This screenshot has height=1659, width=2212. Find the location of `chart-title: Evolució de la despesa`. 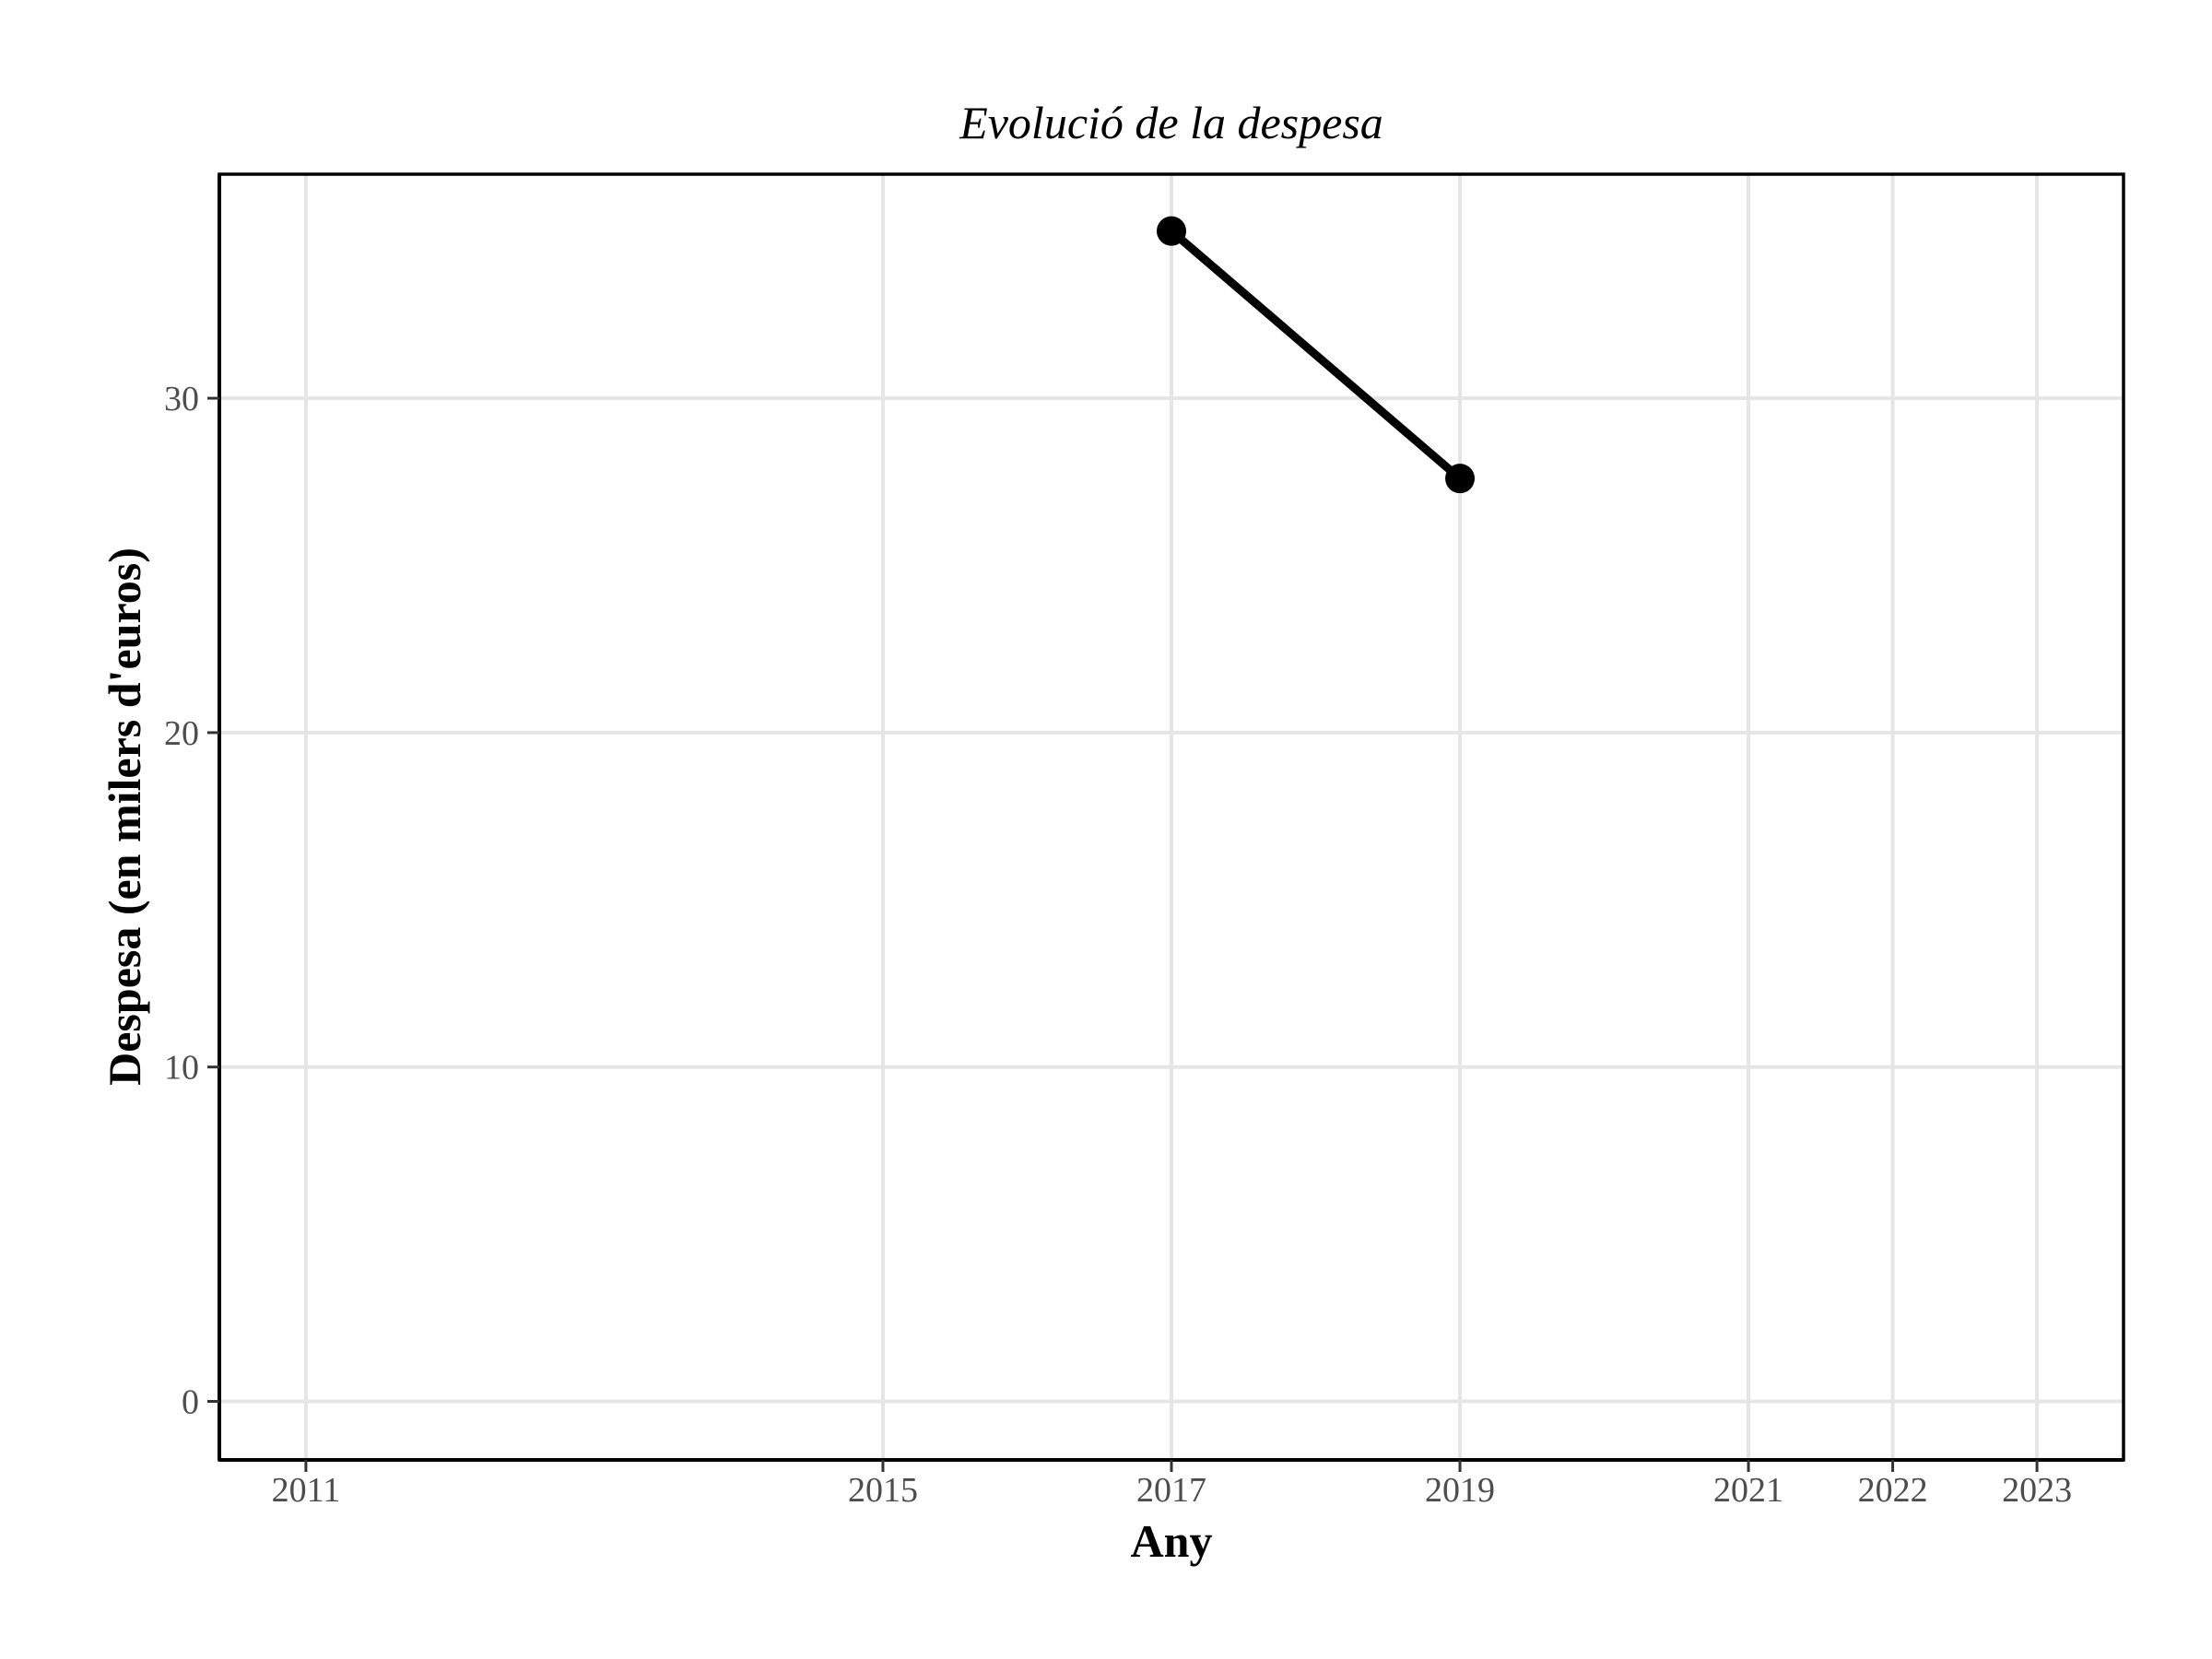

chart-title: Evolució de la despesa is located at coordinates (1171, 122).